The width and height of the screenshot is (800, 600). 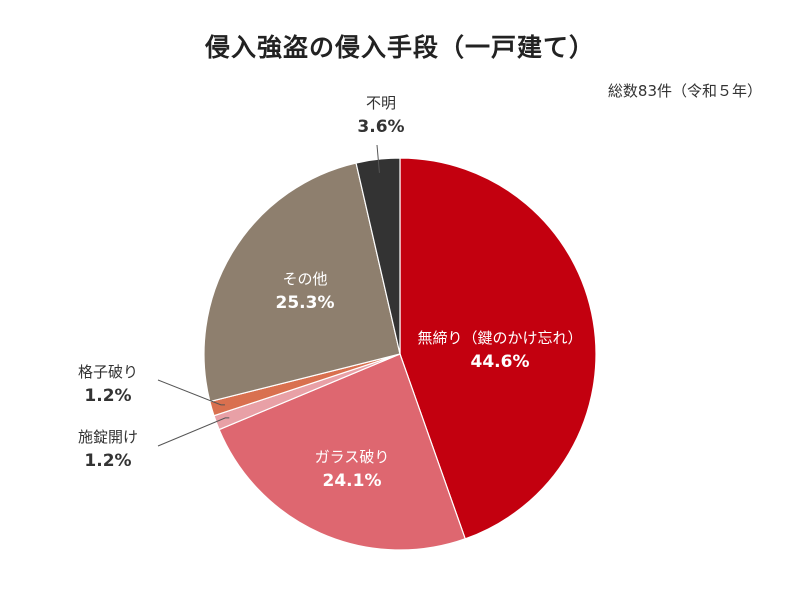 What do you see at coordinates (352, 481) in the screenshot?
I see `slice-2-value-label: 24.1%` at bounding box center [352, 481].